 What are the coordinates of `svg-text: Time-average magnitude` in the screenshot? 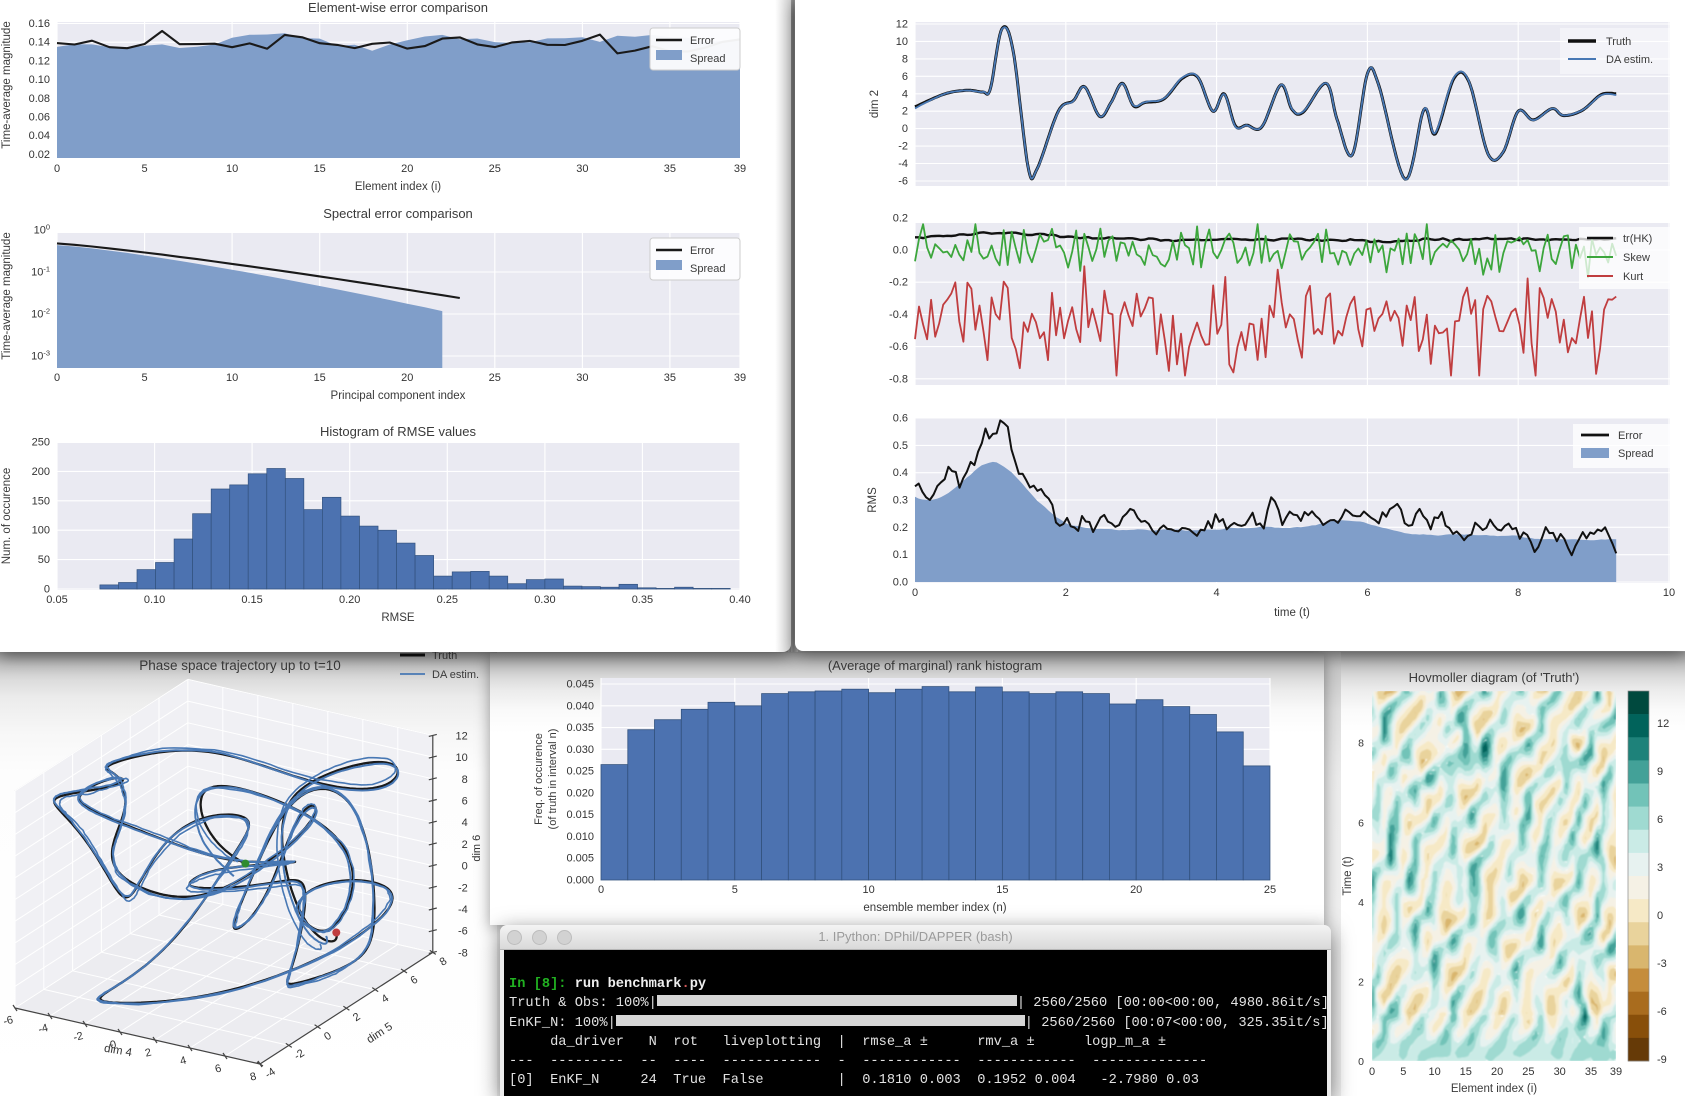 It's located at (7, 84).